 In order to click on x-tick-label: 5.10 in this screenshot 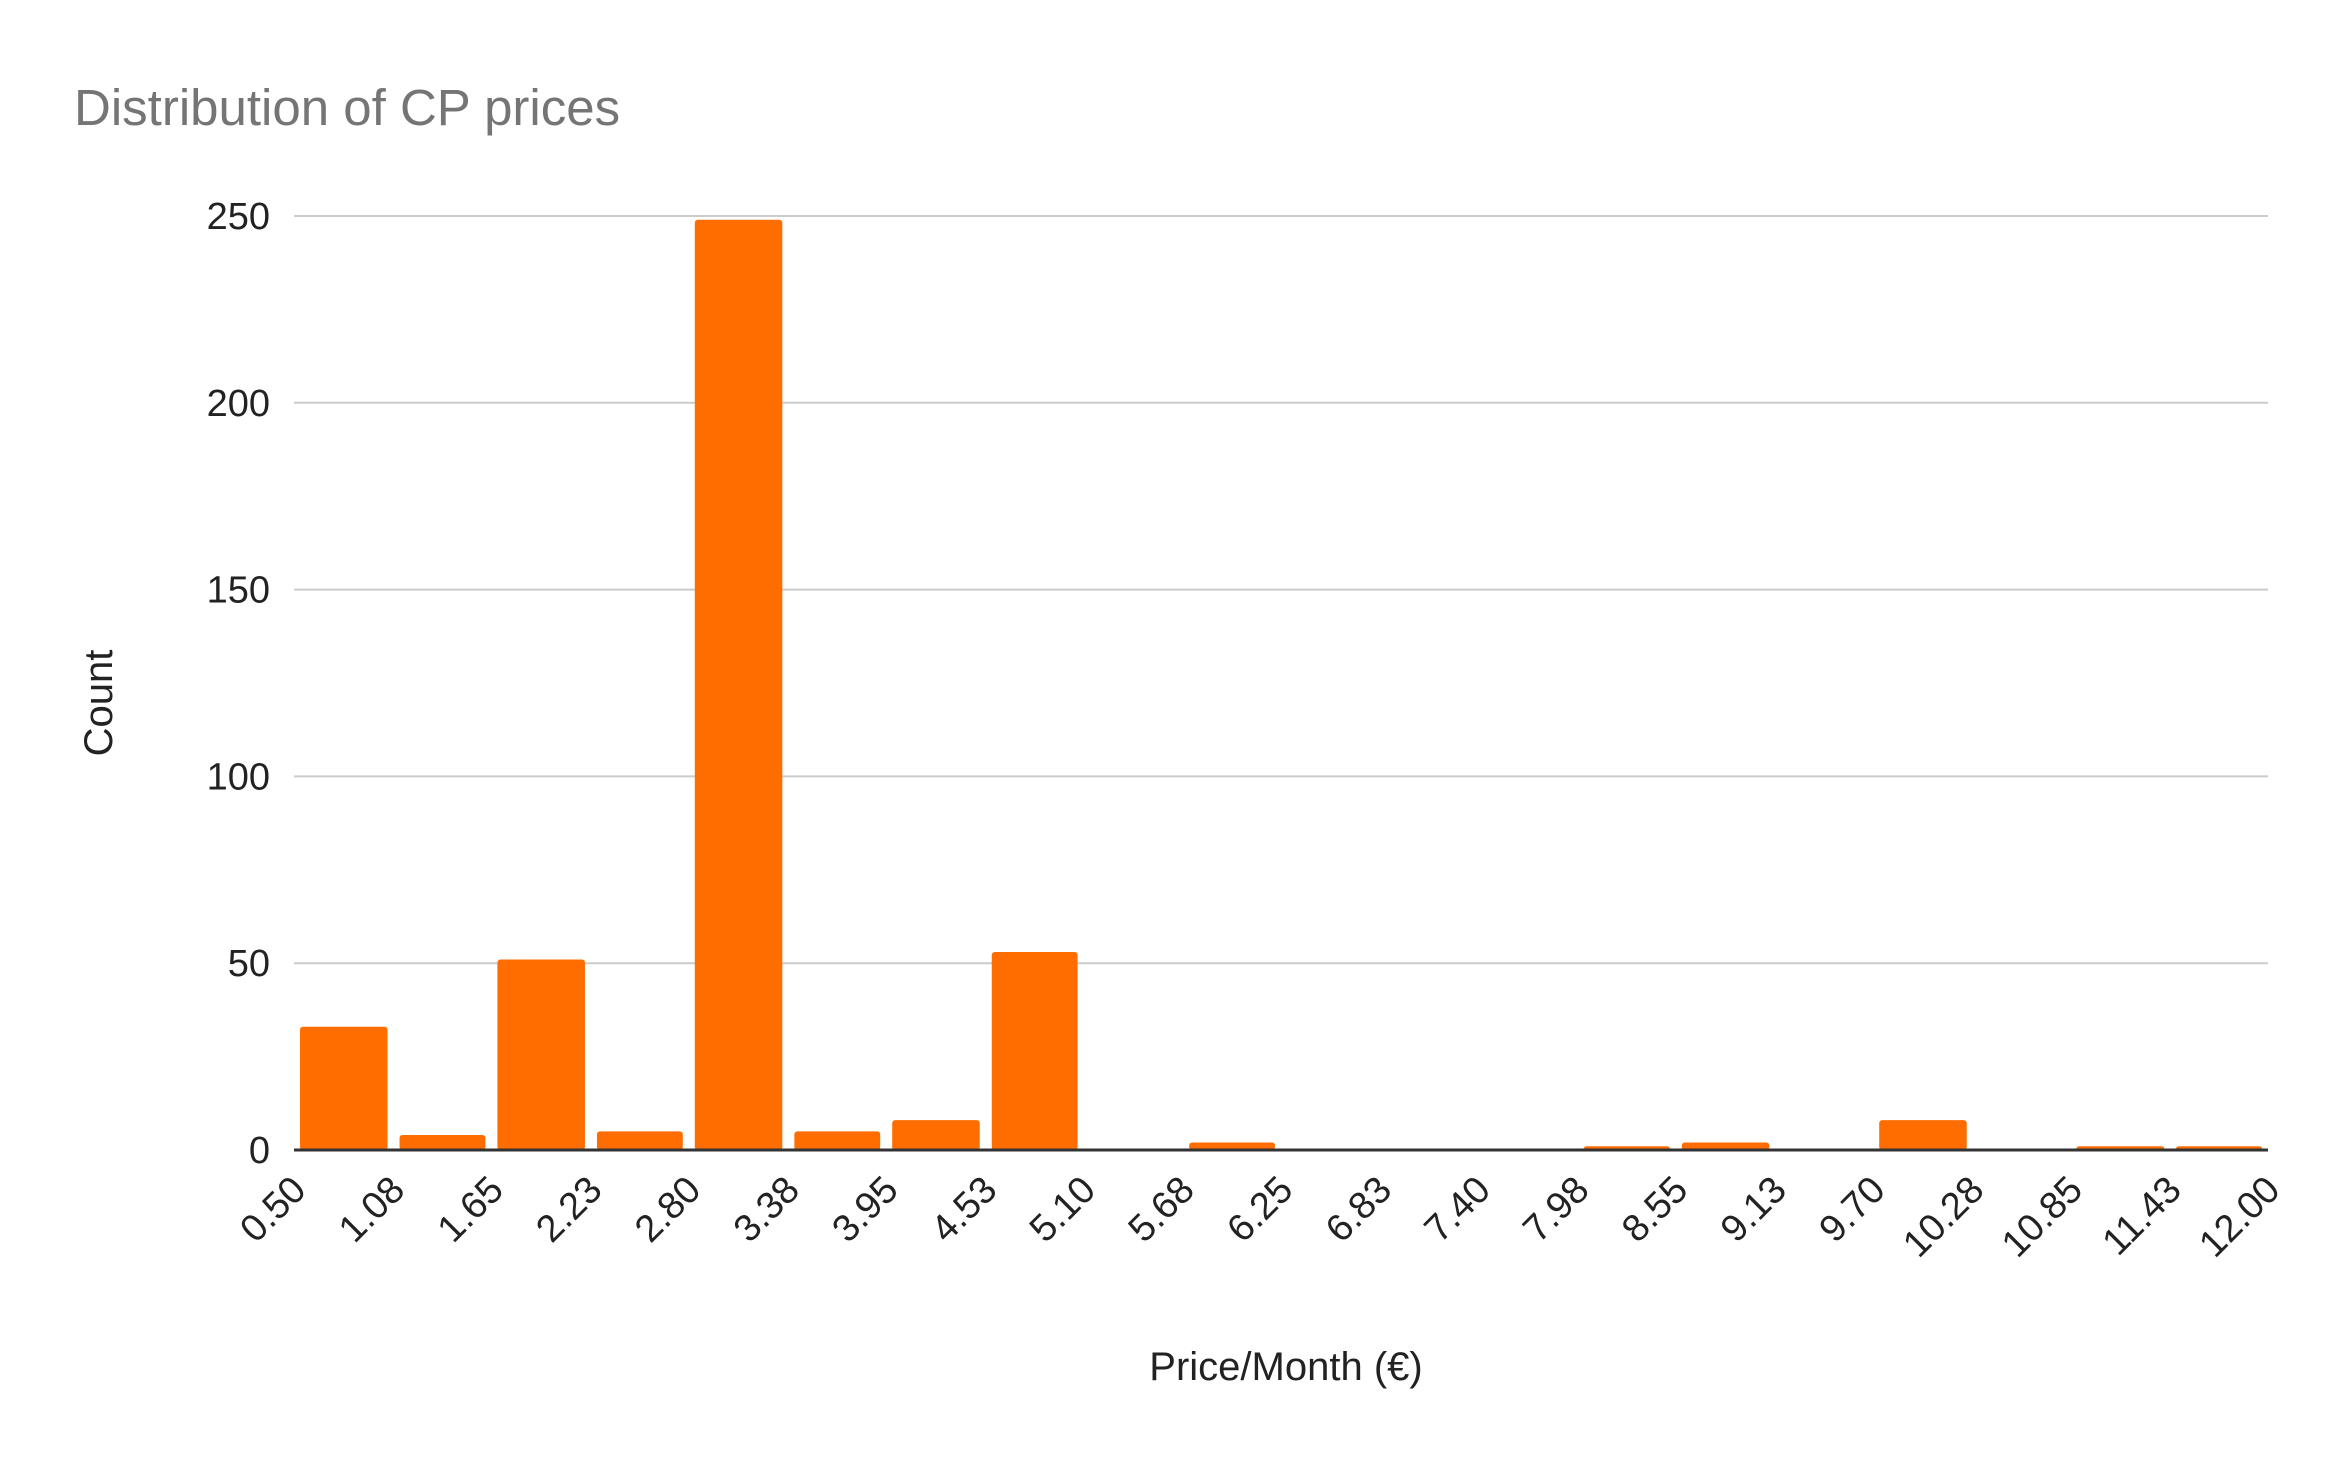, I will do `click(1063, 1210)`.